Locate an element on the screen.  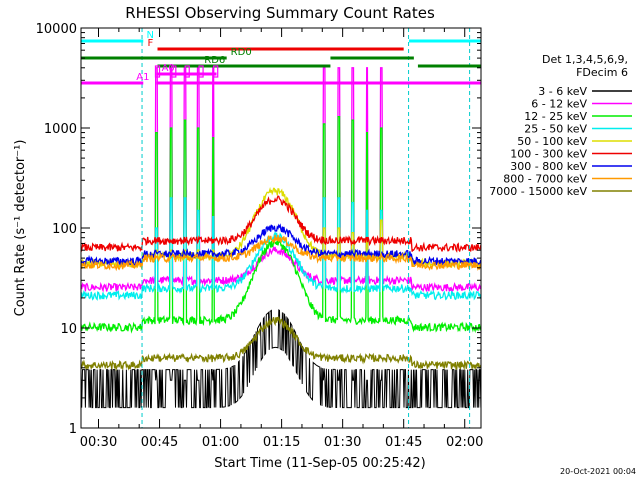
chart-title: RHESSI Observing Summary Count Rates is located at coordinates (280, 13).